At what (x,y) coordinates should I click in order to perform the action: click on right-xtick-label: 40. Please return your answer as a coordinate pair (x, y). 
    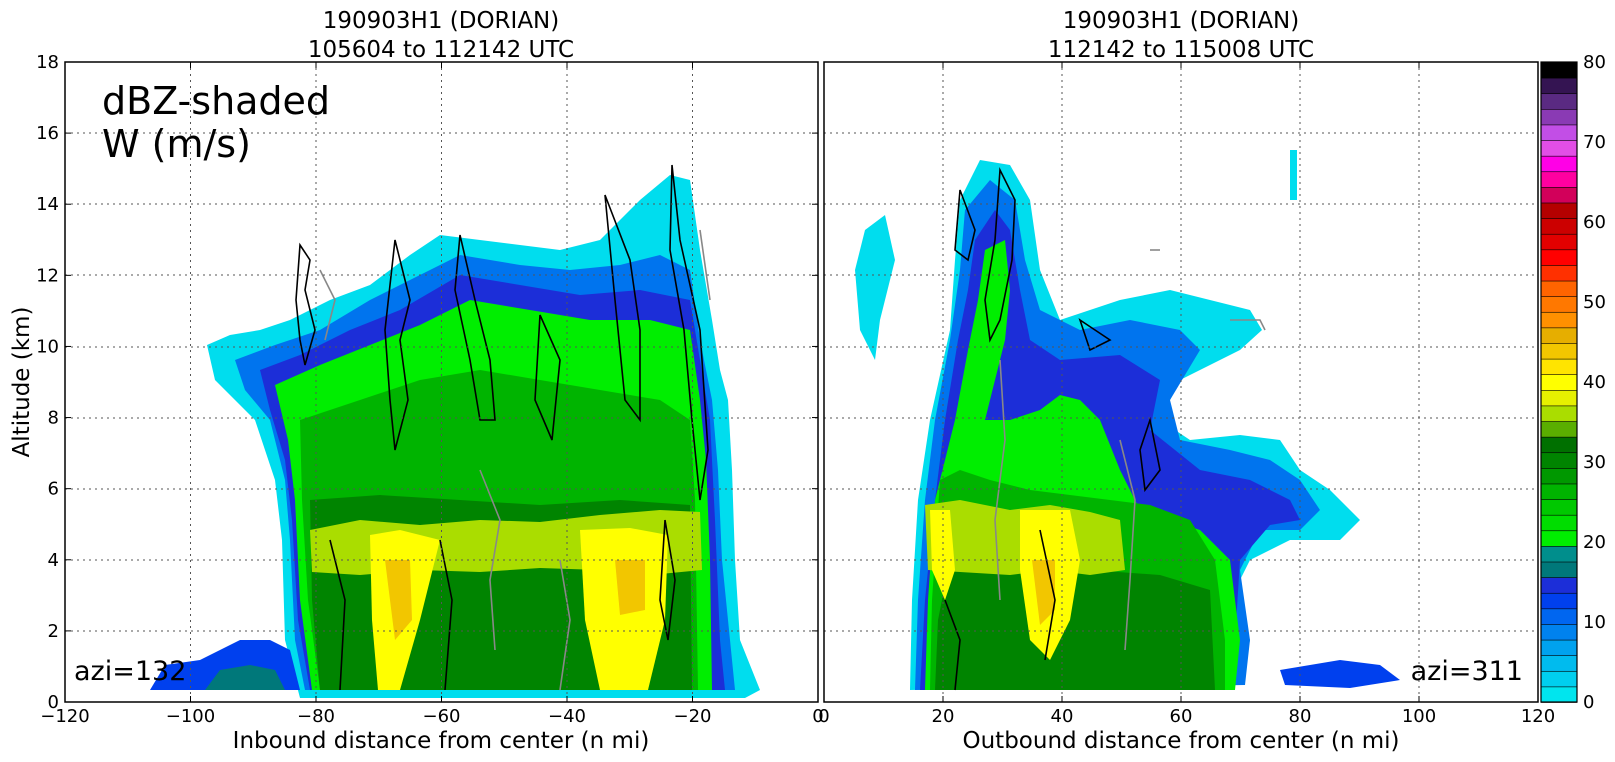
    Looking at the image, I should click on (1062, 716).